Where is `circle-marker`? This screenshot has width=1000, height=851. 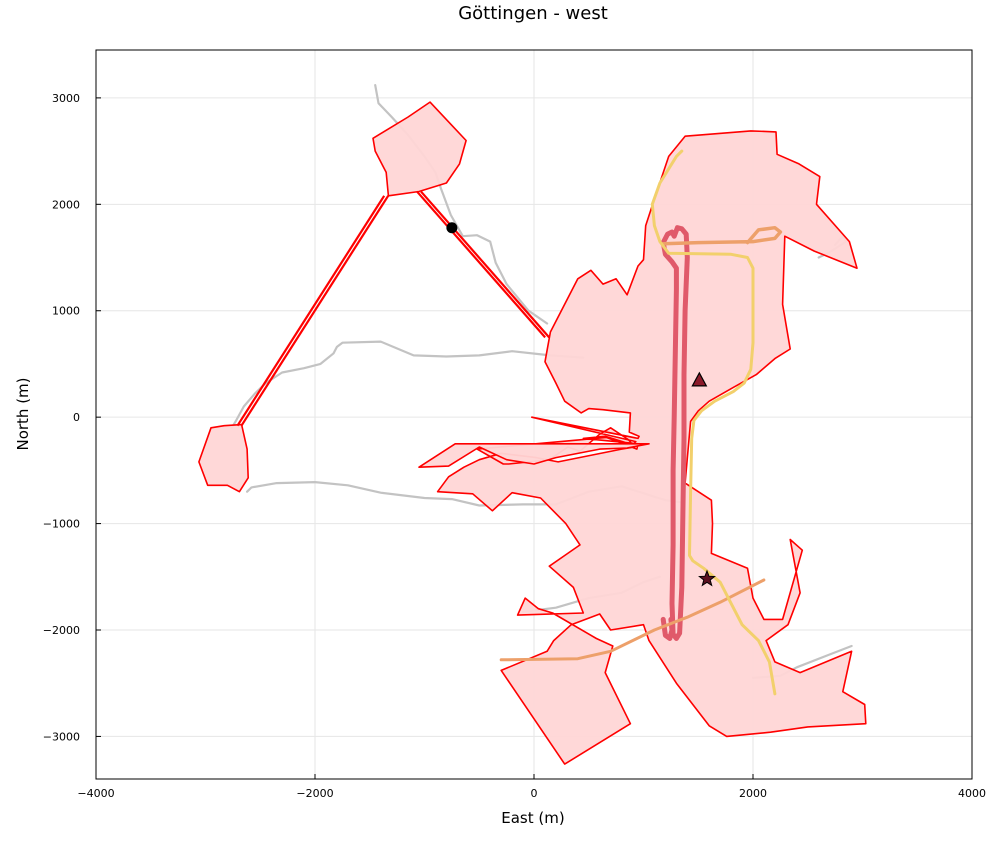 circle-marker is located at coordinates (452, 228).